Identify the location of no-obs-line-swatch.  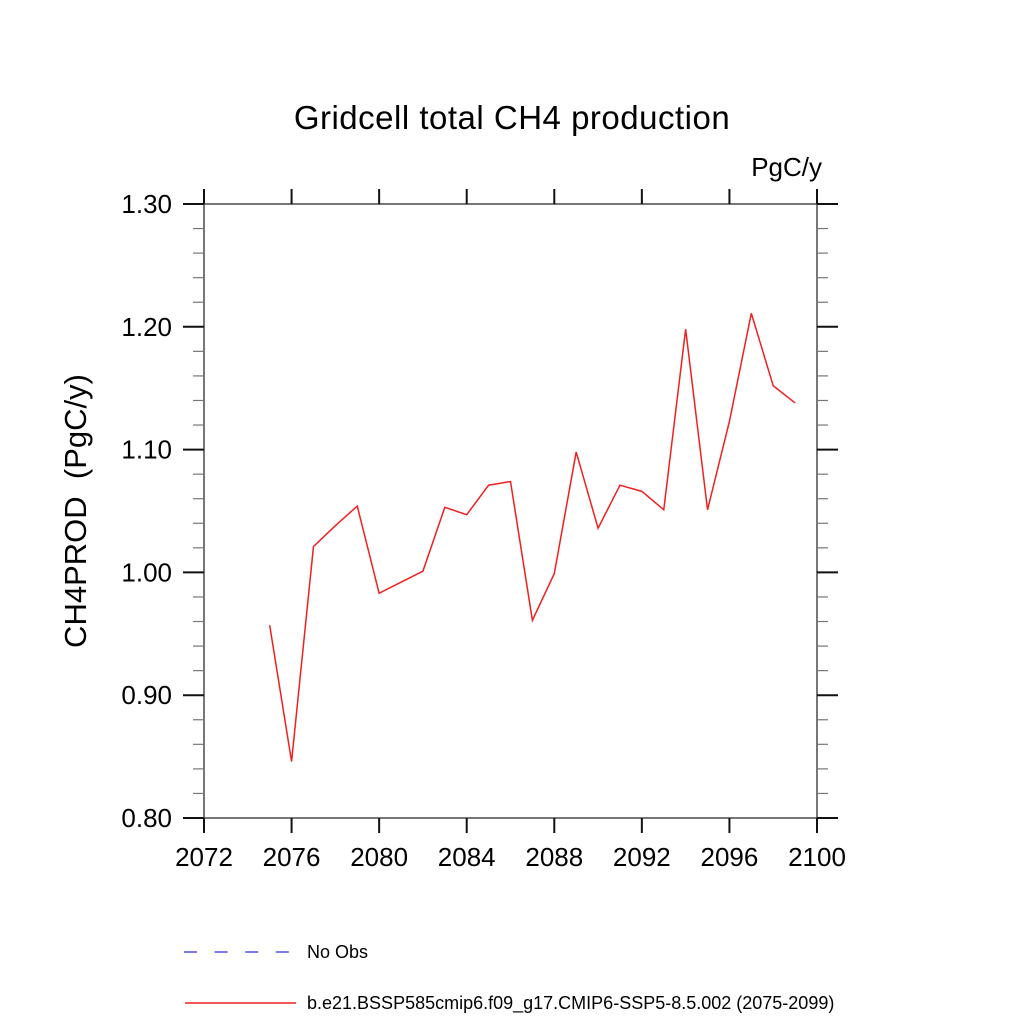
(237, 952).